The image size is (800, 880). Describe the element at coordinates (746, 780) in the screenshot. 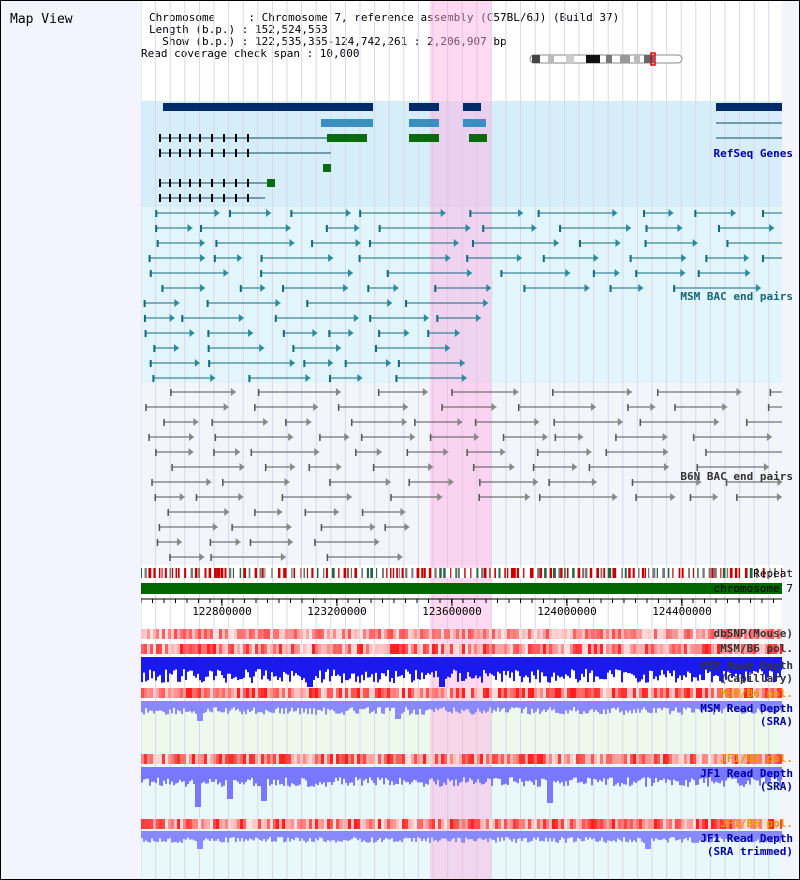

I see `track-label-jf1-depth-sra: JF1 Read Depth (SRA)` at that location.